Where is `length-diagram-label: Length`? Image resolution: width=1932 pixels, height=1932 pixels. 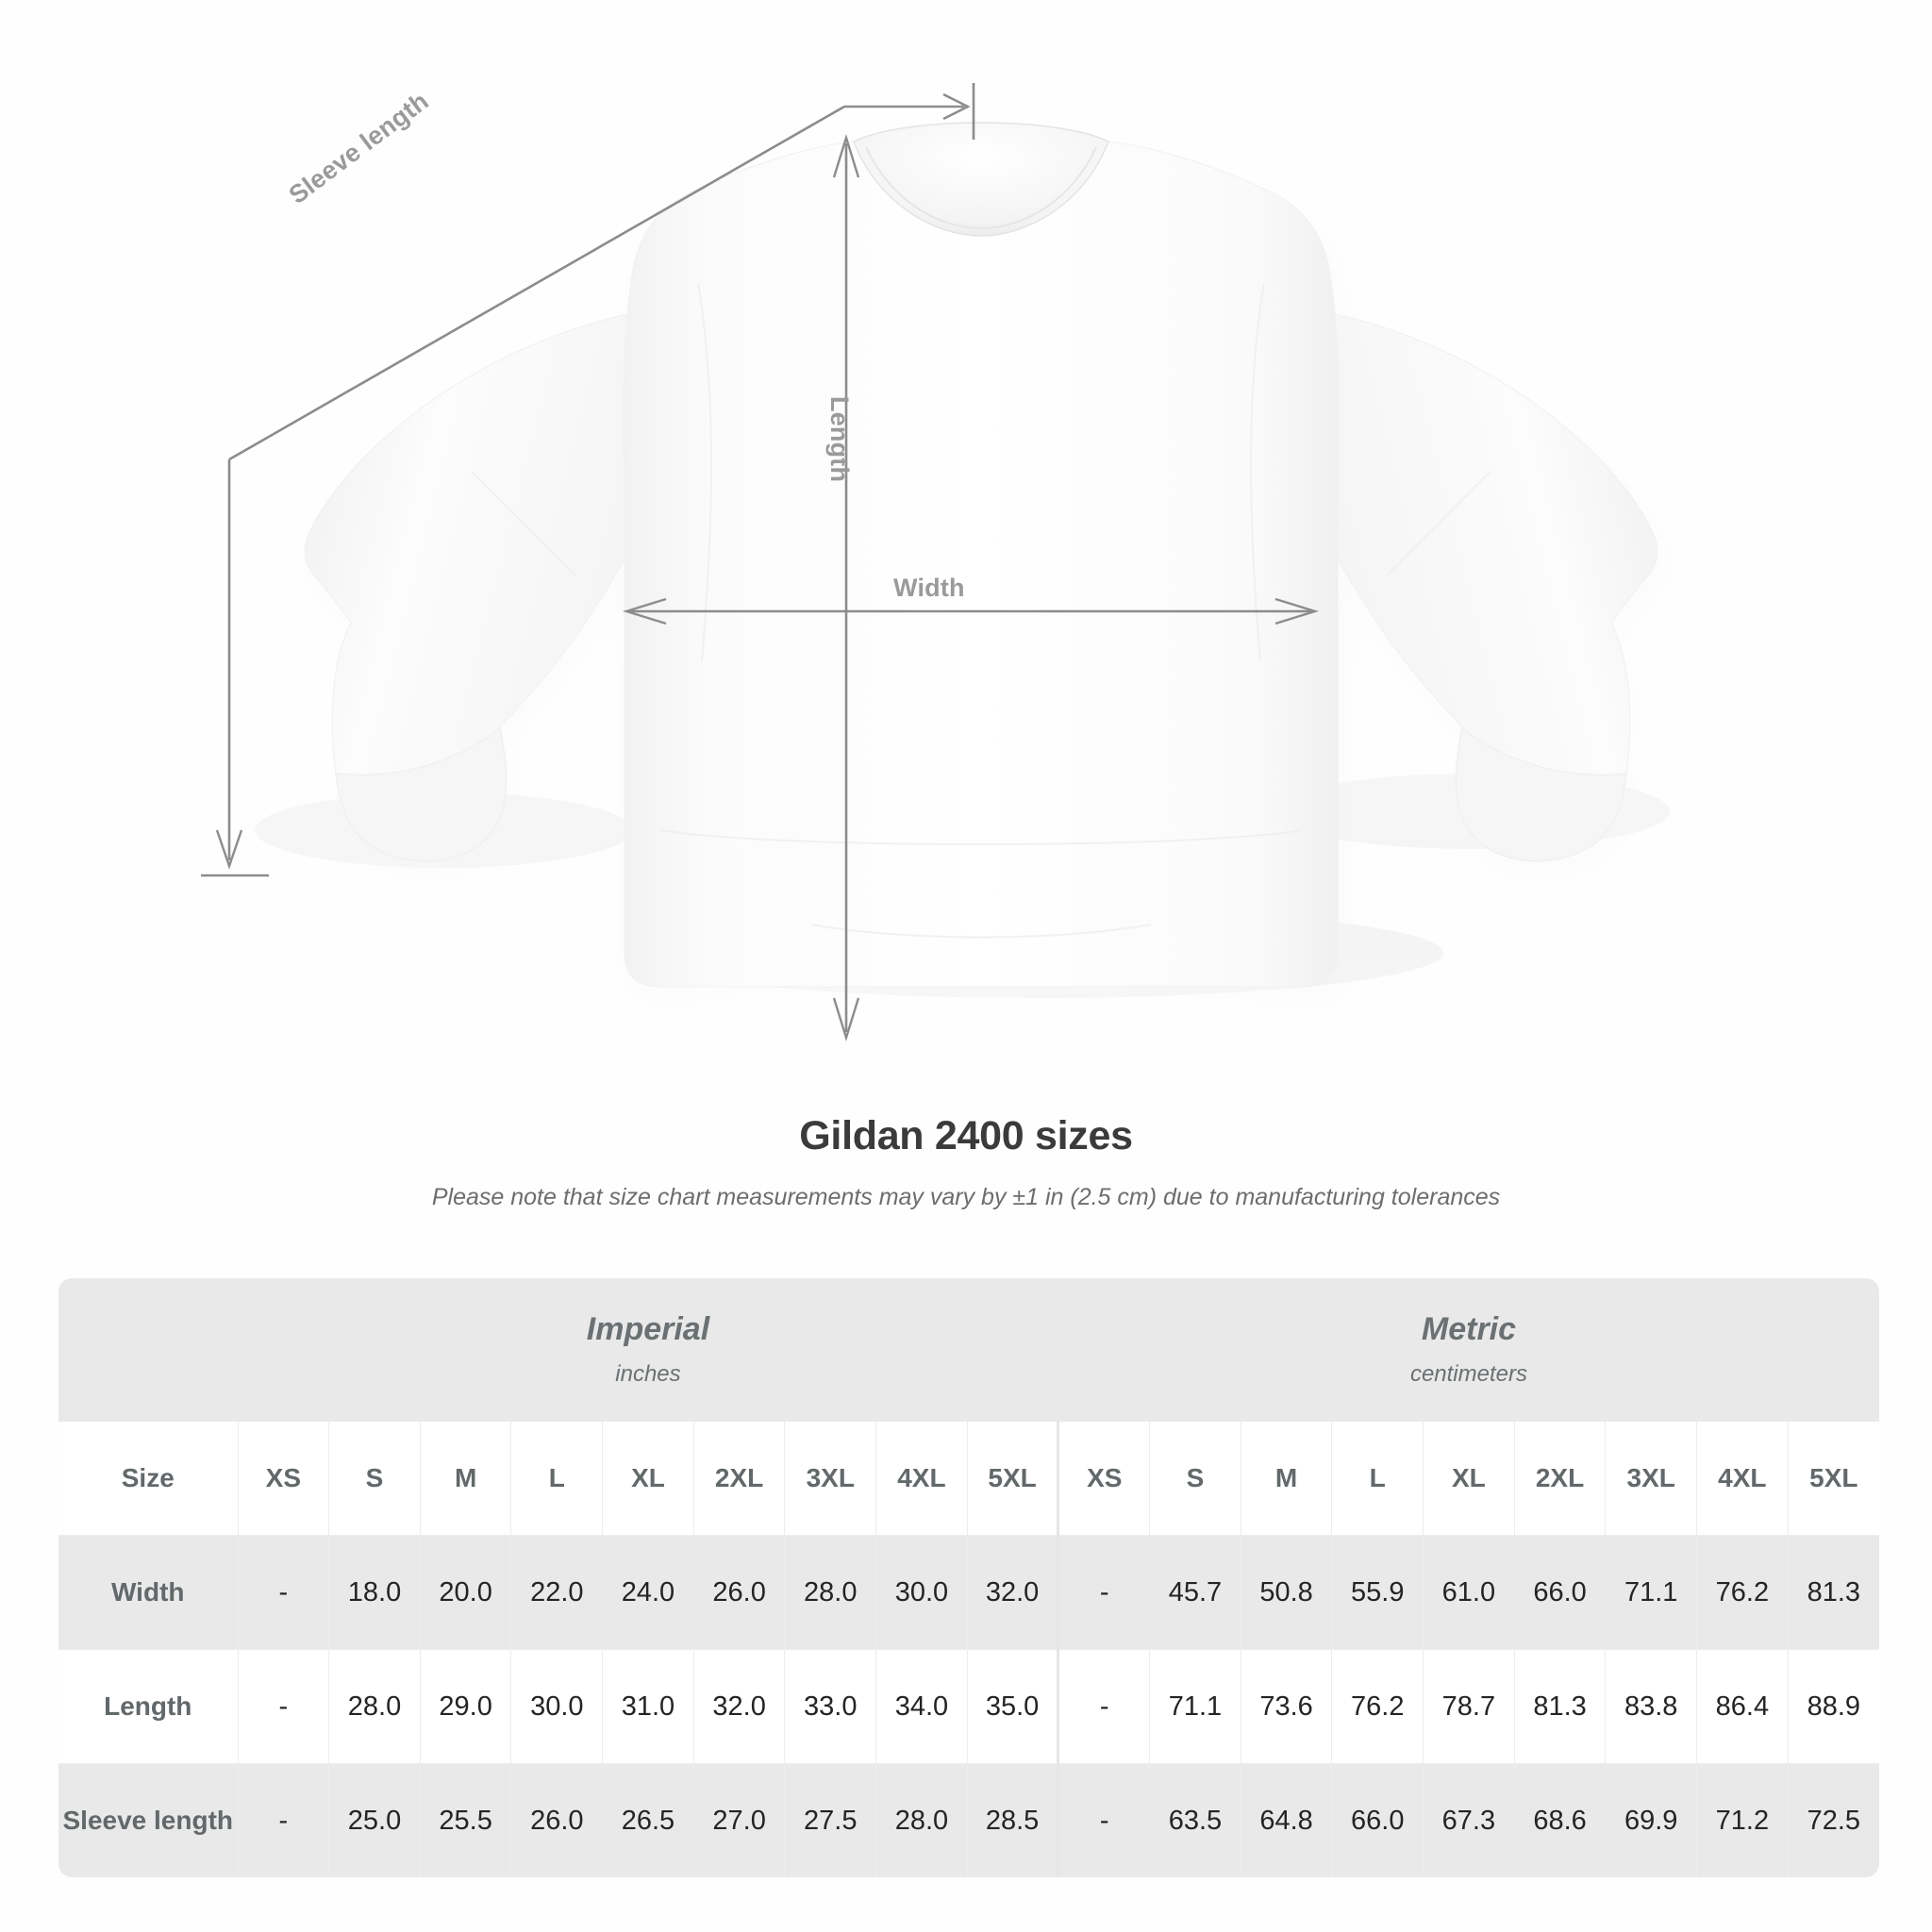 length-diagram-label: Length is located at coordinates (839, 440).